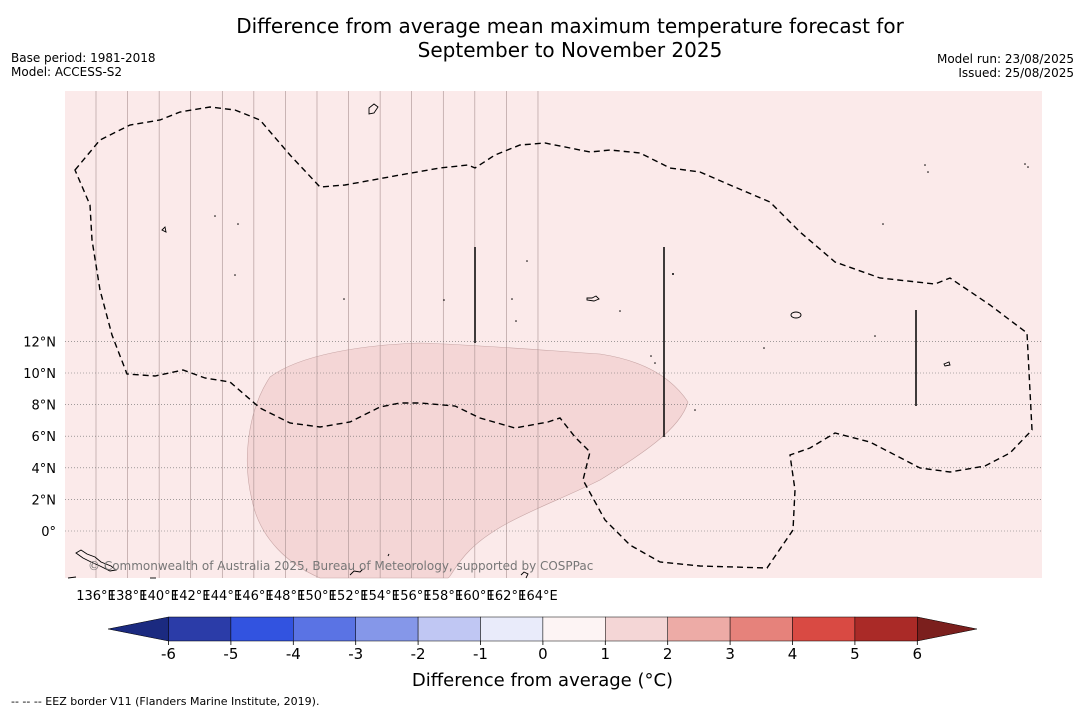 This screenshot has height=713, width=1085. Describe the element at coordinates (168, 654) in the screenshot. I see `colorbar-tick-label: -6` at that location.